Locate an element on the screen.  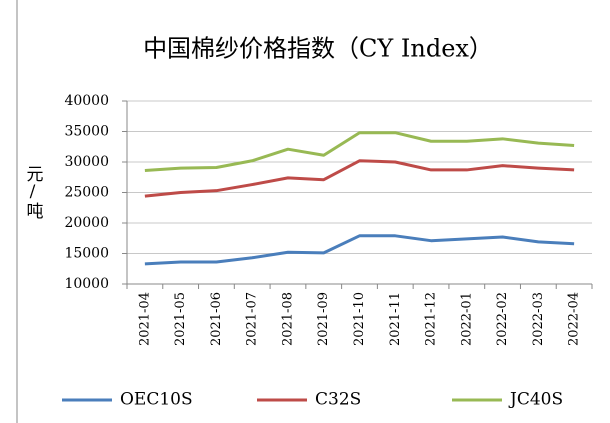
y-tick-label: 30000 is located at coordinates (86, 162).